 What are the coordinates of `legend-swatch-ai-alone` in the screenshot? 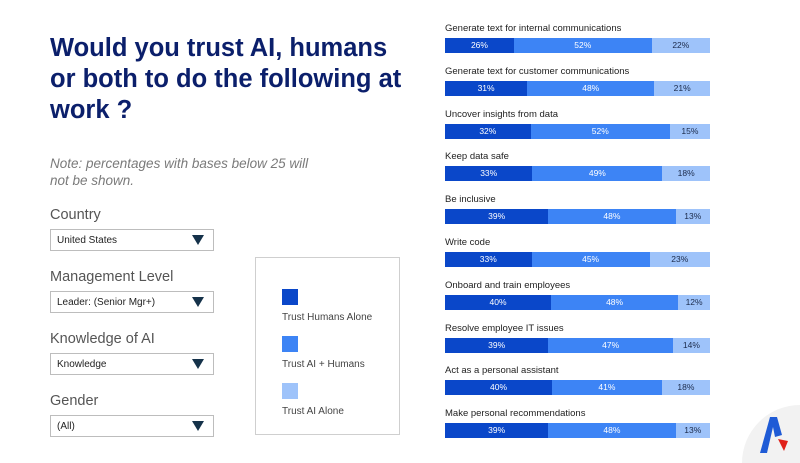 It's located at (290, 391).